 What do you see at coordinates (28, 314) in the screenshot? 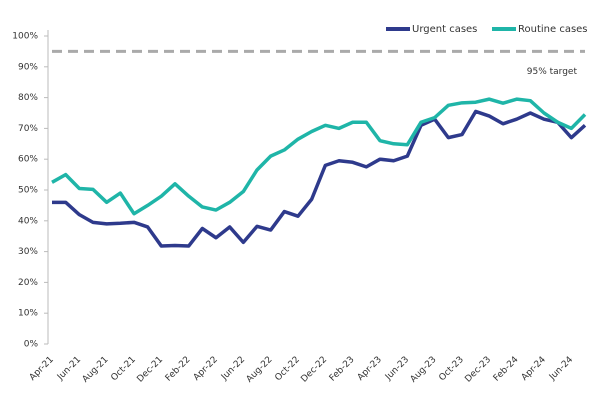
I see `y-tick-label: 10%` at bounding box center [28, 314].